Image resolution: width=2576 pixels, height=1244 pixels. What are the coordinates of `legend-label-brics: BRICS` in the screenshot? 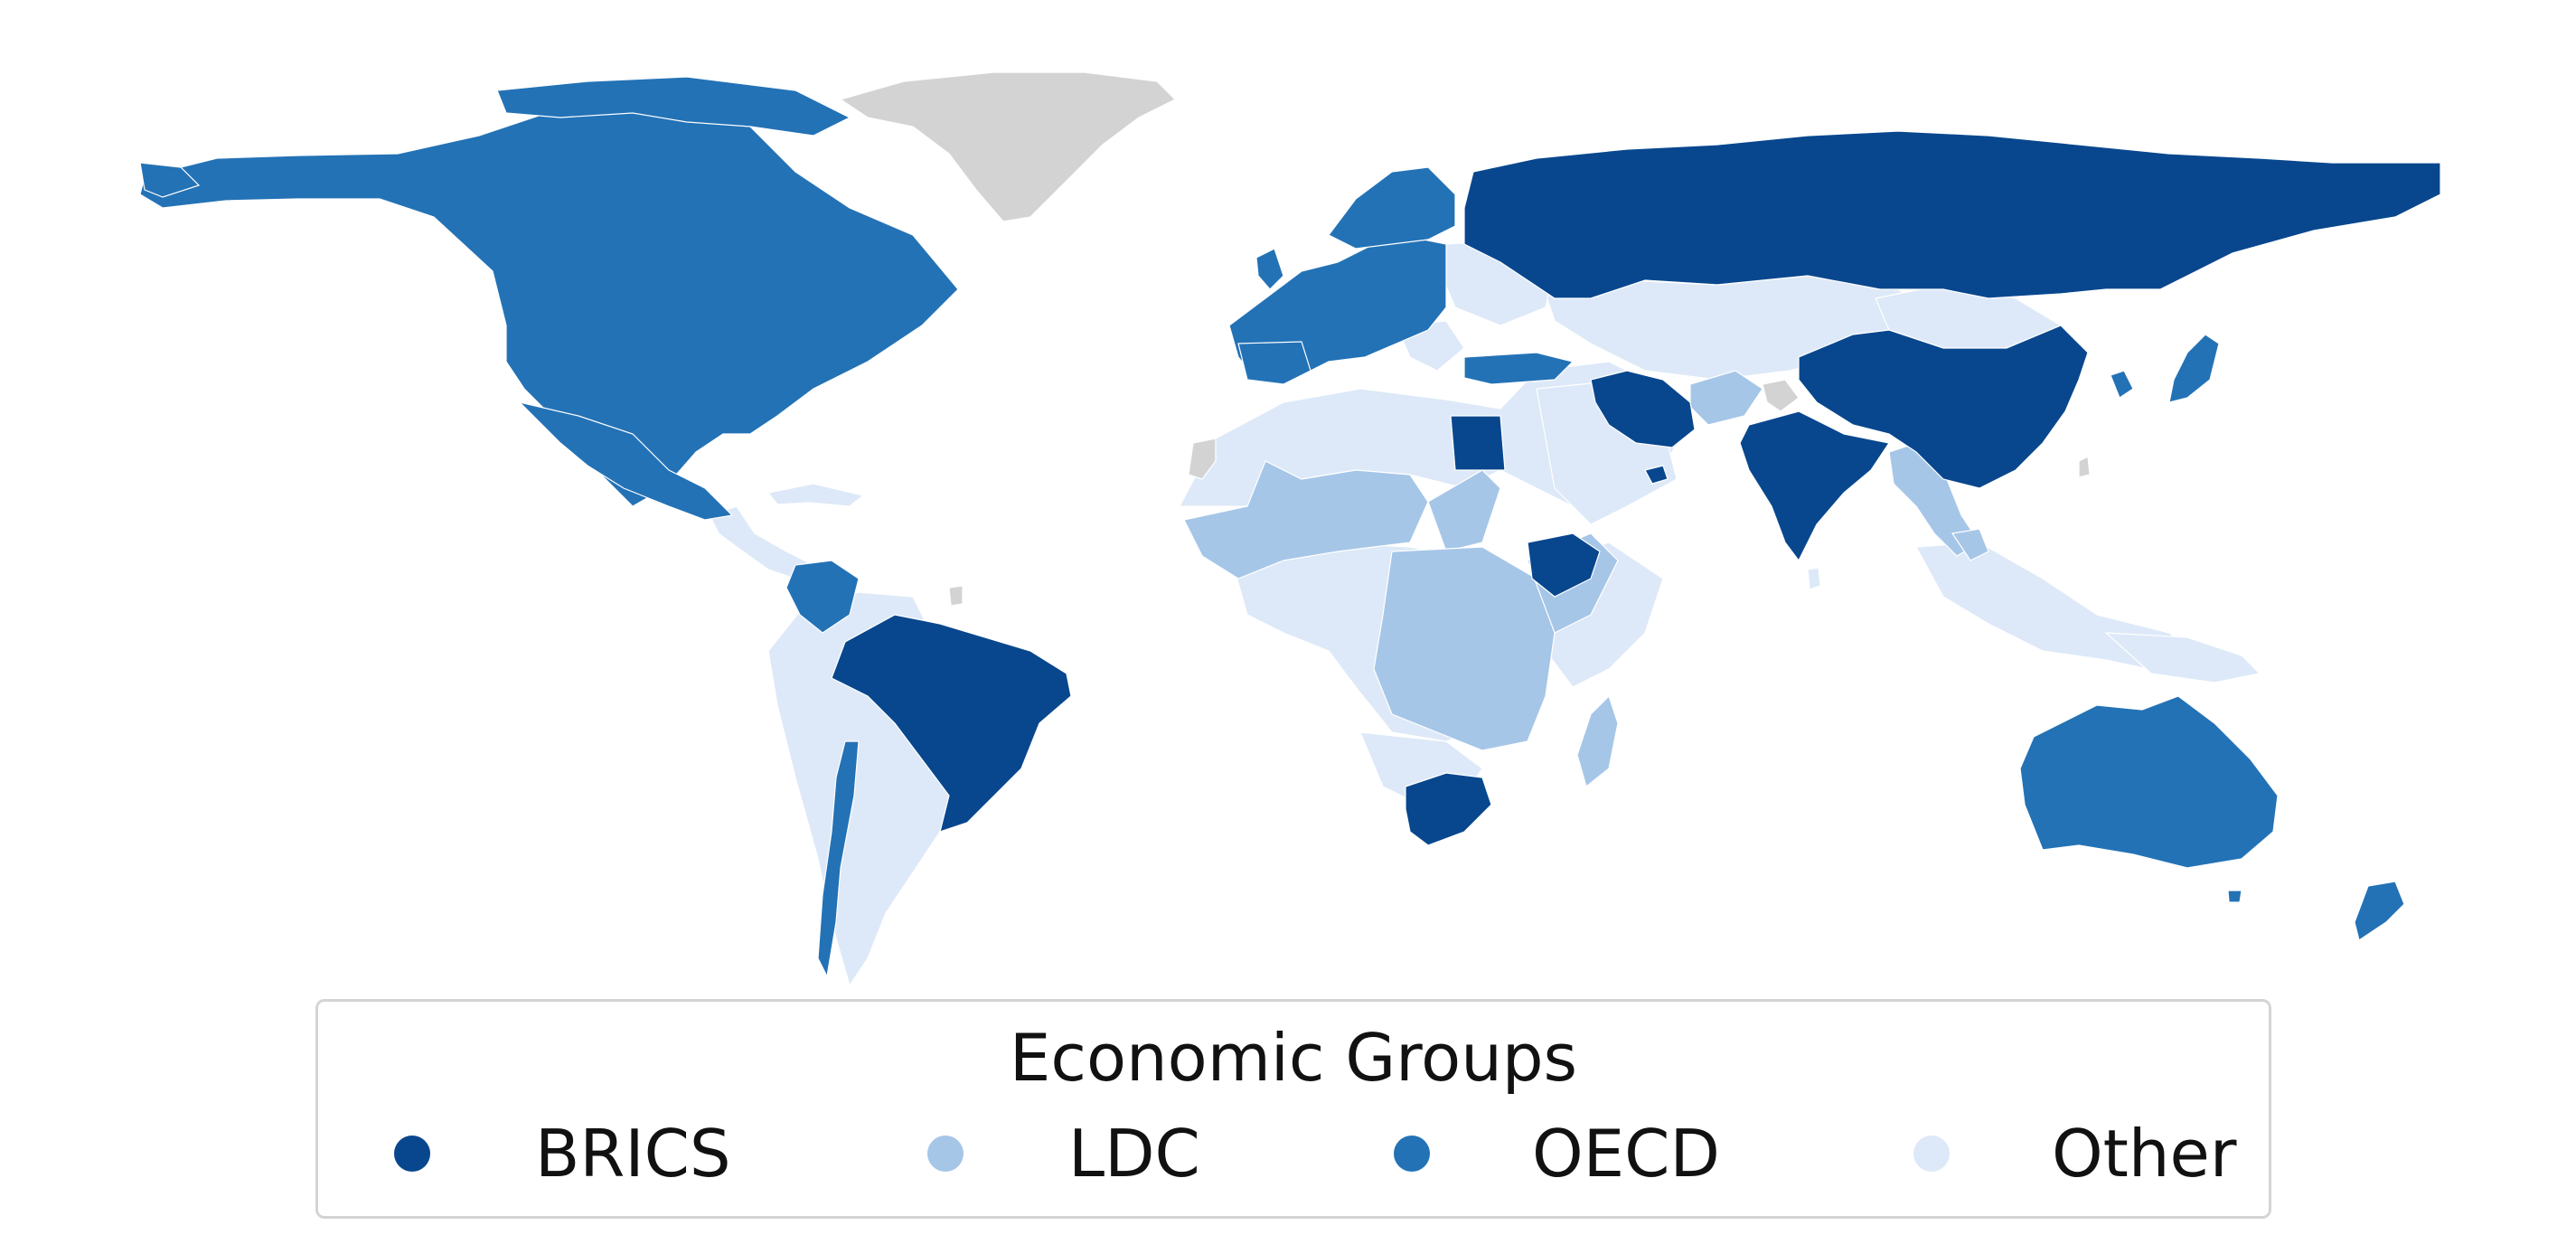 It's located at (633, 1154).